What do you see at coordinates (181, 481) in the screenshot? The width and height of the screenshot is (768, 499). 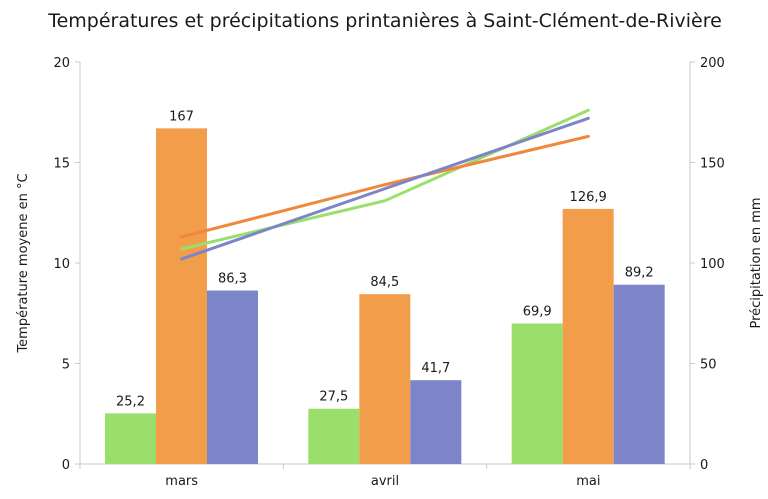 I see `x-tick-label: mars` at bounding box center [181, 481].